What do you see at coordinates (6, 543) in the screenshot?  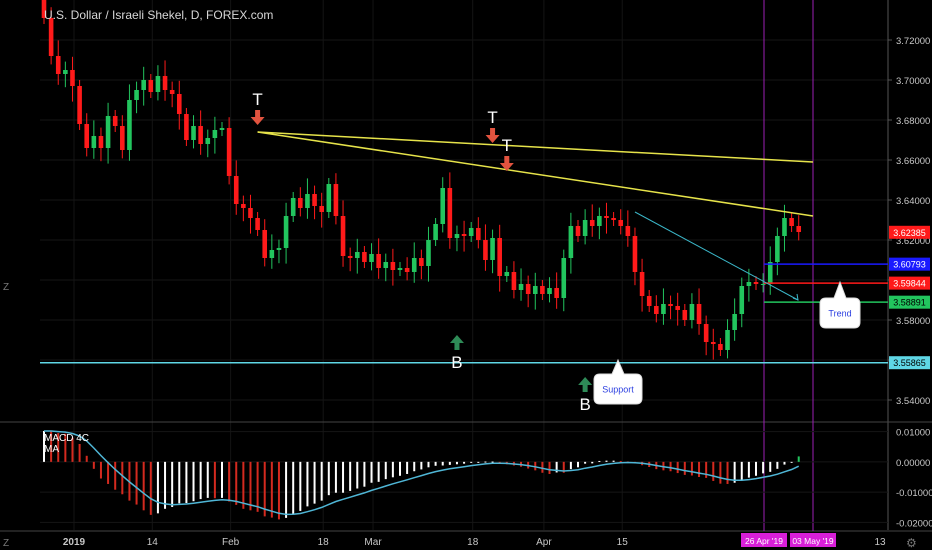 I see `scale-toggle-button-lower: Z` at bounding box center [6, 543].